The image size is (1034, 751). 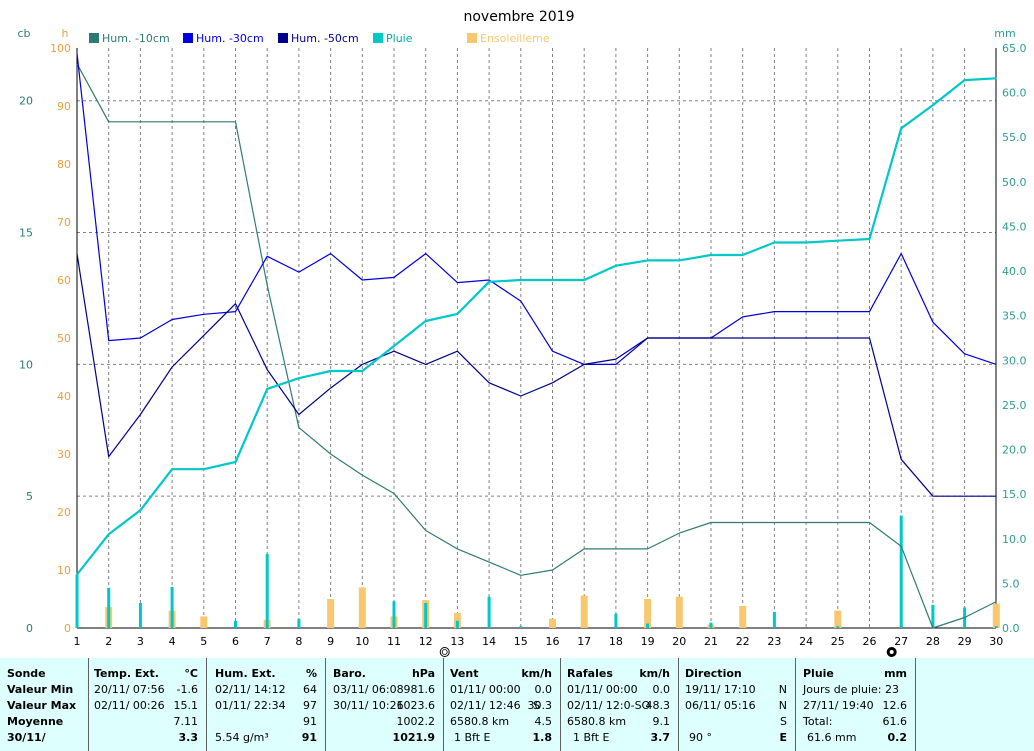 I want to click on temp-title: Temp. Ext., so click(x=126, y=673).